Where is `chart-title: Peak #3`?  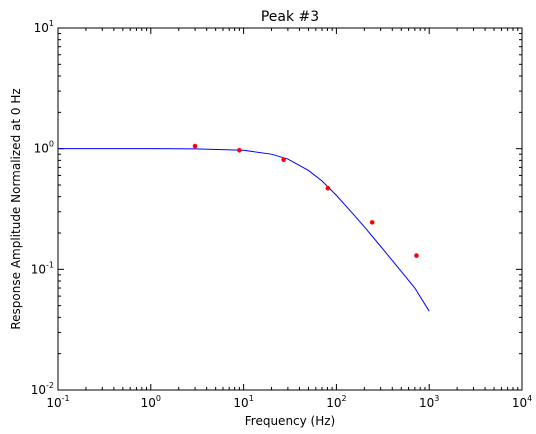
chart-title: Peak #3 is located at coordinates (290, 17).